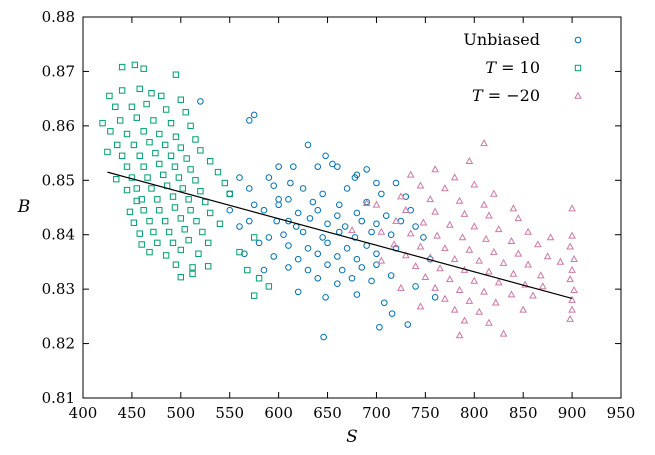  I want to click on y-tick-label: 0.87, so click(58, 71).